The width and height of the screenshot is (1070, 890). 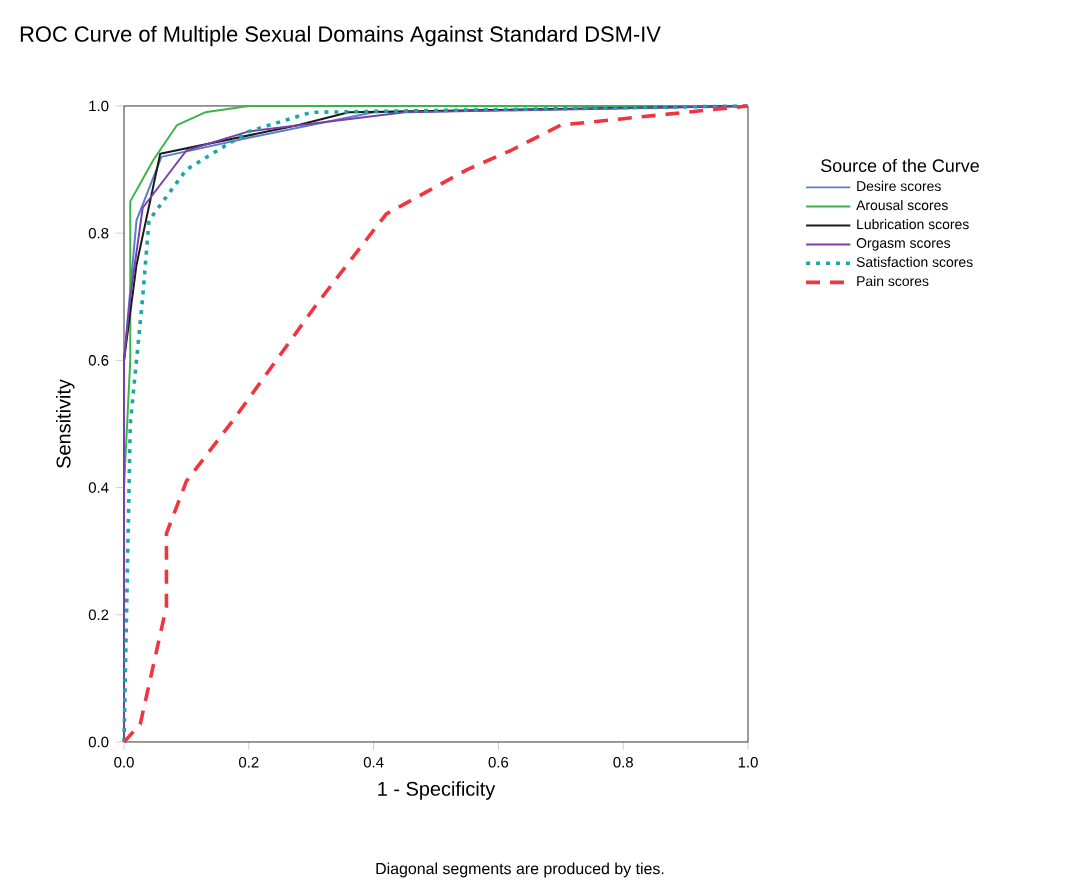 I want to click on legend-title: Source of the Curve, so click(x=900, y=165).